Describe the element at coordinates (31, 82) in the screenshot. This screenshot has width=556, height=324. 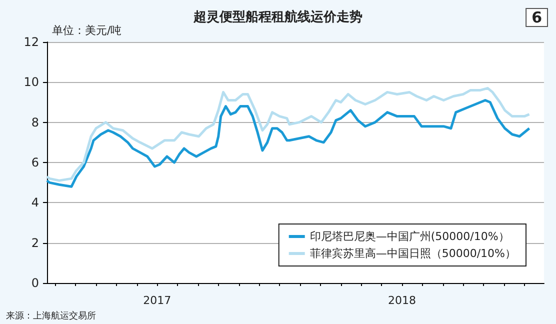
I see `y-tick-label: 10` at that location.